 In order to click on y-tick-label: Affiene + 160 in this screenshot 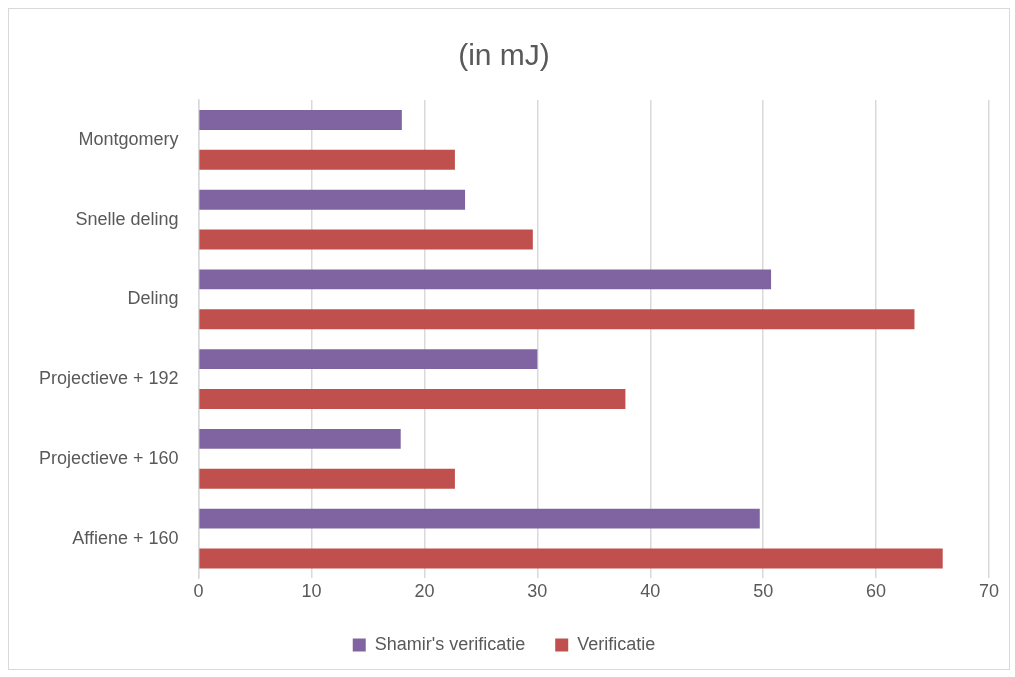, I will do `click(125, 537)`.